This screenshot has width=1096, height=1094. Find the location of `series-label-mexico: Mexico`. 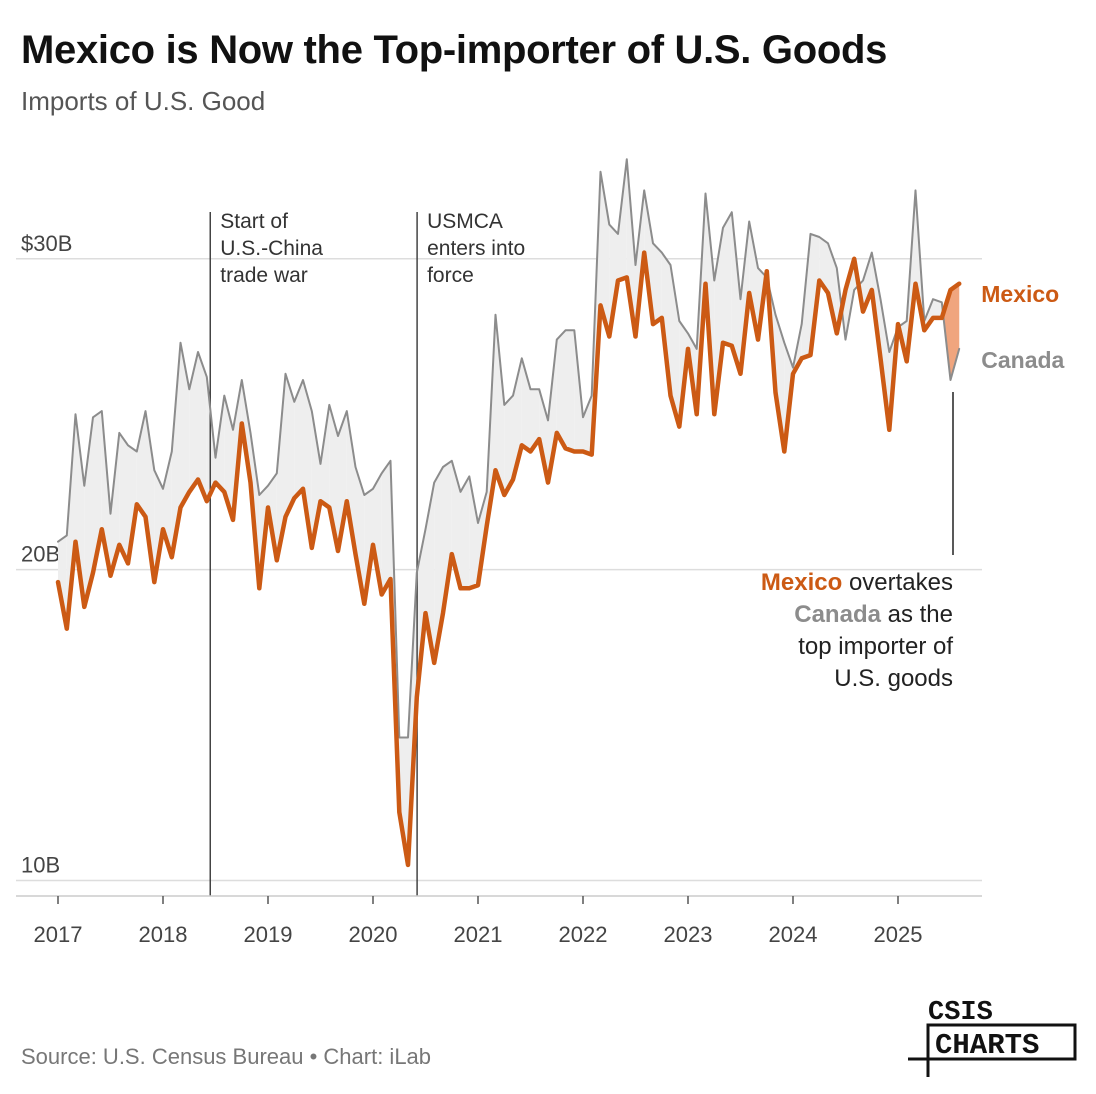

series-label-mexico: Mexico is located at coordinates (1020, 294).